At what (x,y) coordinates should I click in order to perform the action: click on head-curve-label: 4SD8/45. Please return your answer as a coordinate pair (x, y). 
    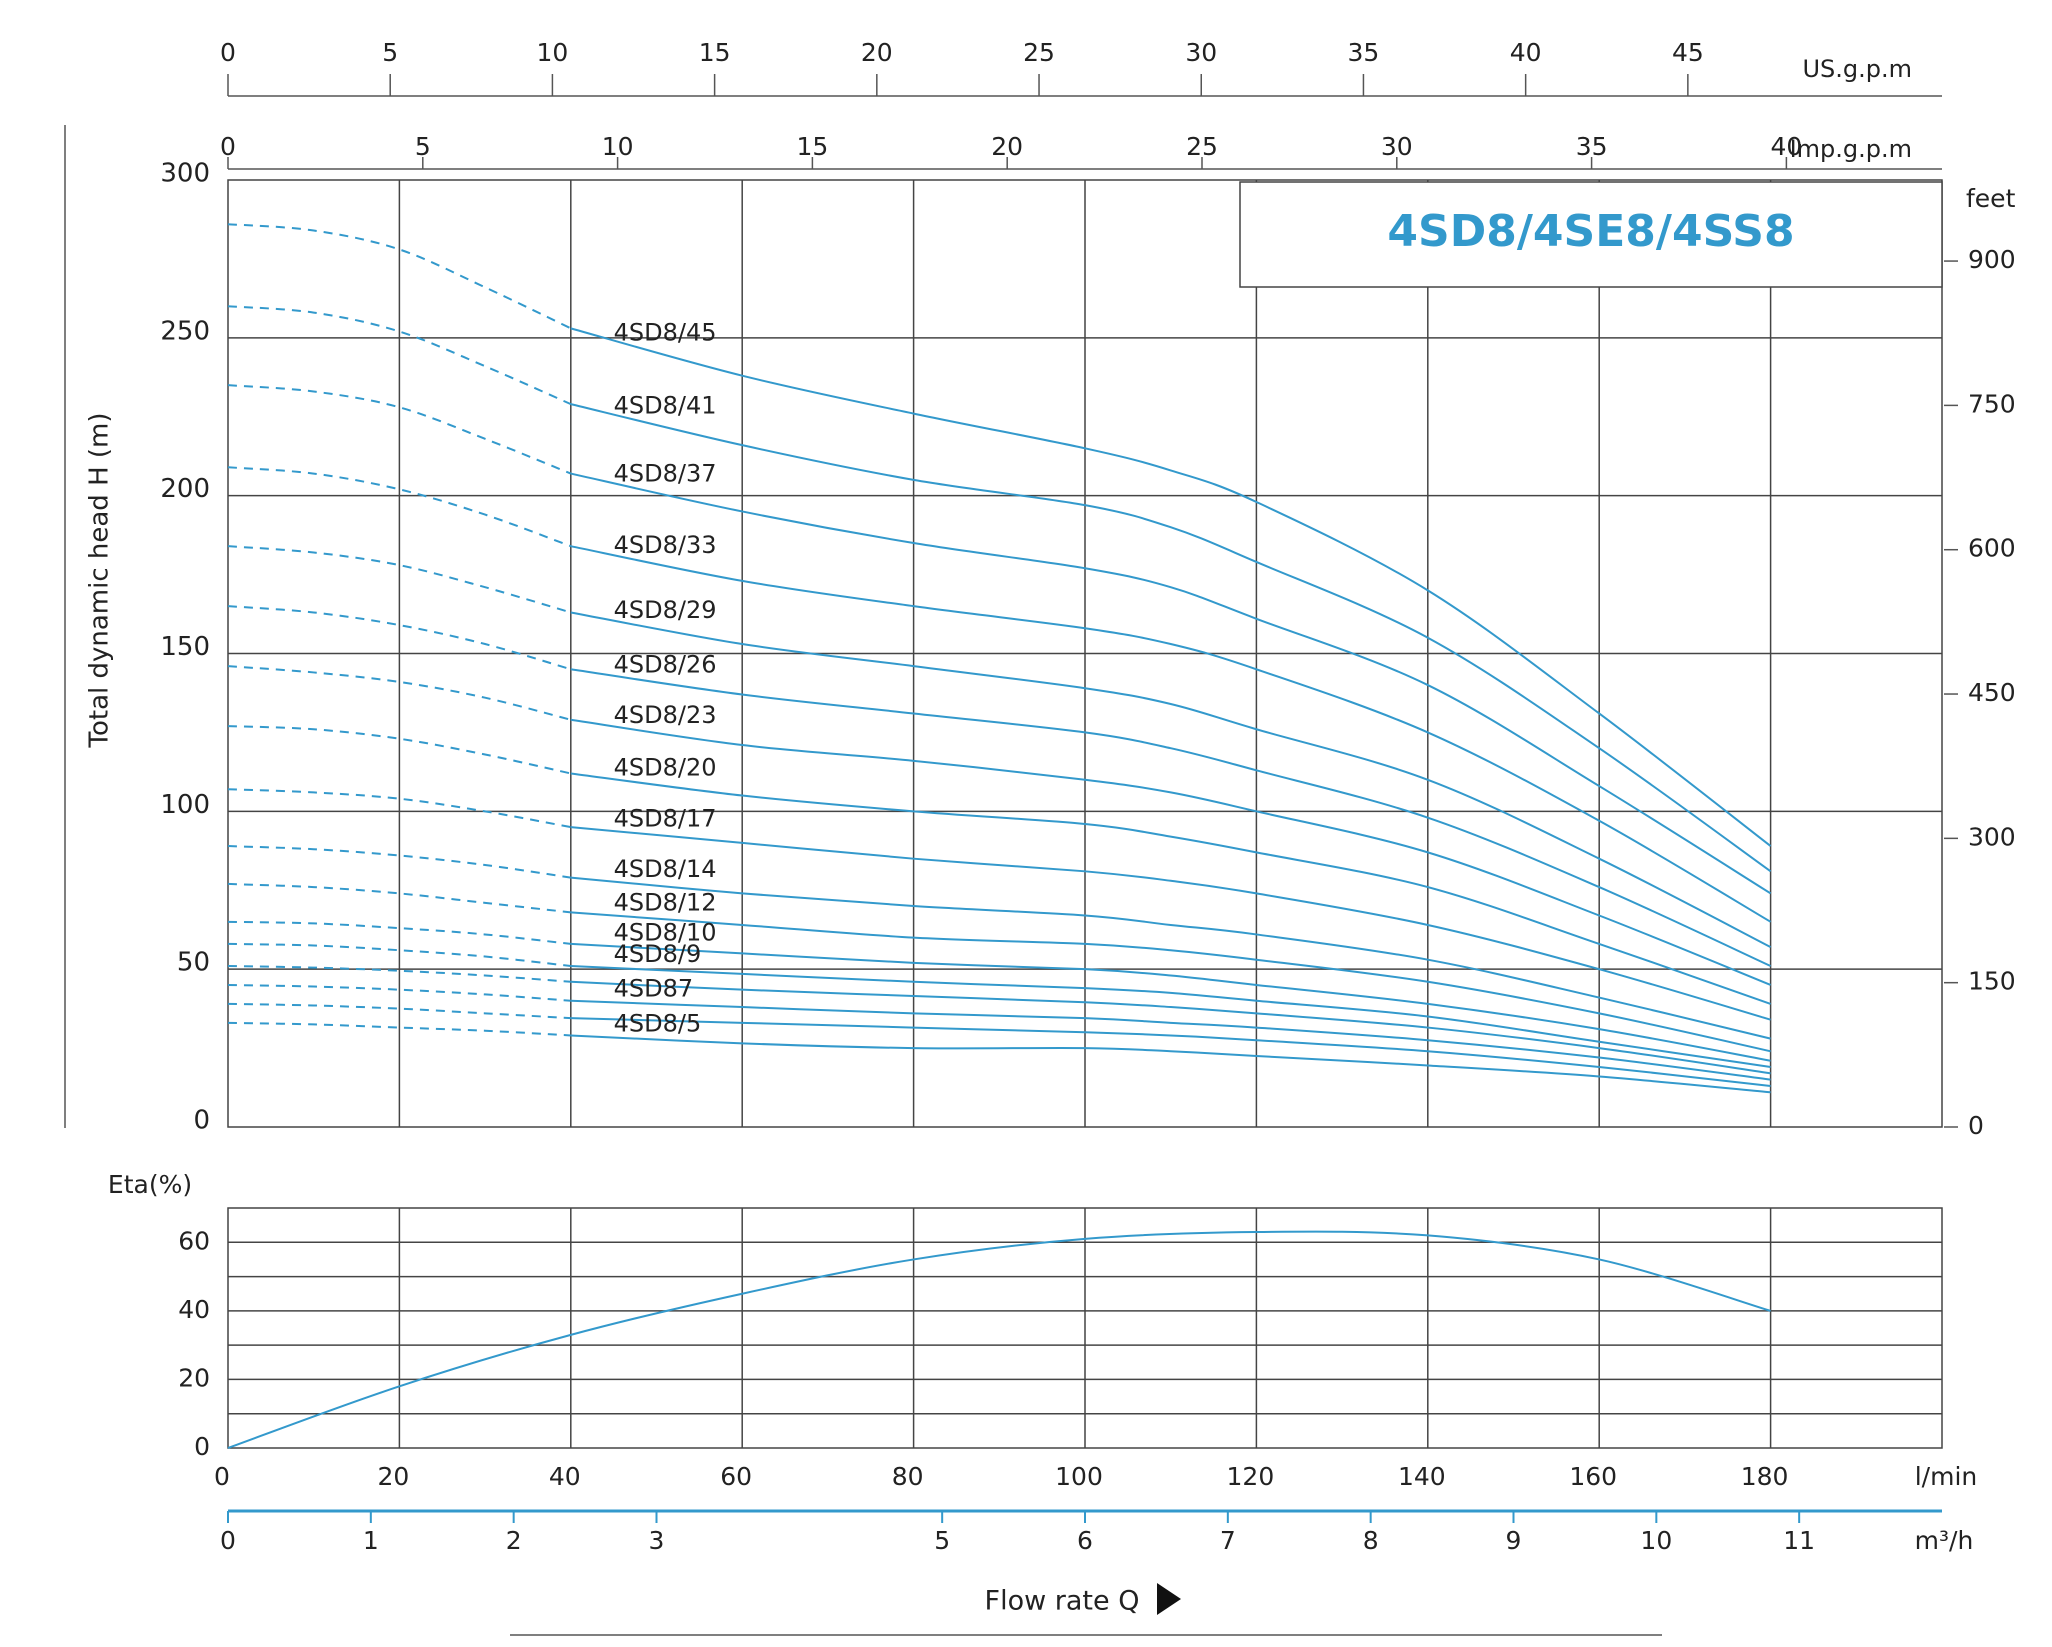
    Looking at the image, I should click on (665, 332).